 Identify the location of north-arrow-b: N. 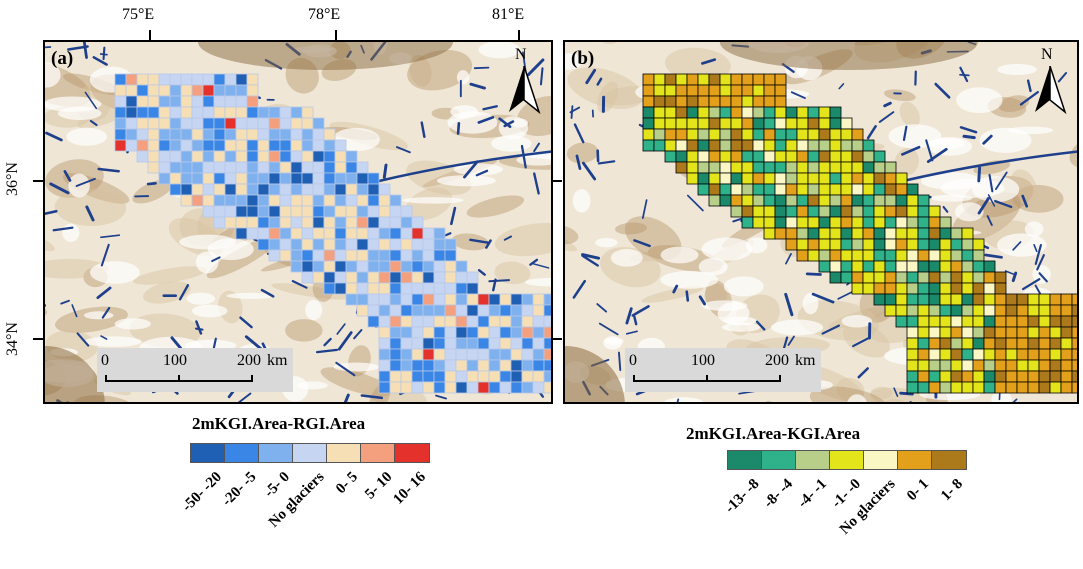
(1050, 82).